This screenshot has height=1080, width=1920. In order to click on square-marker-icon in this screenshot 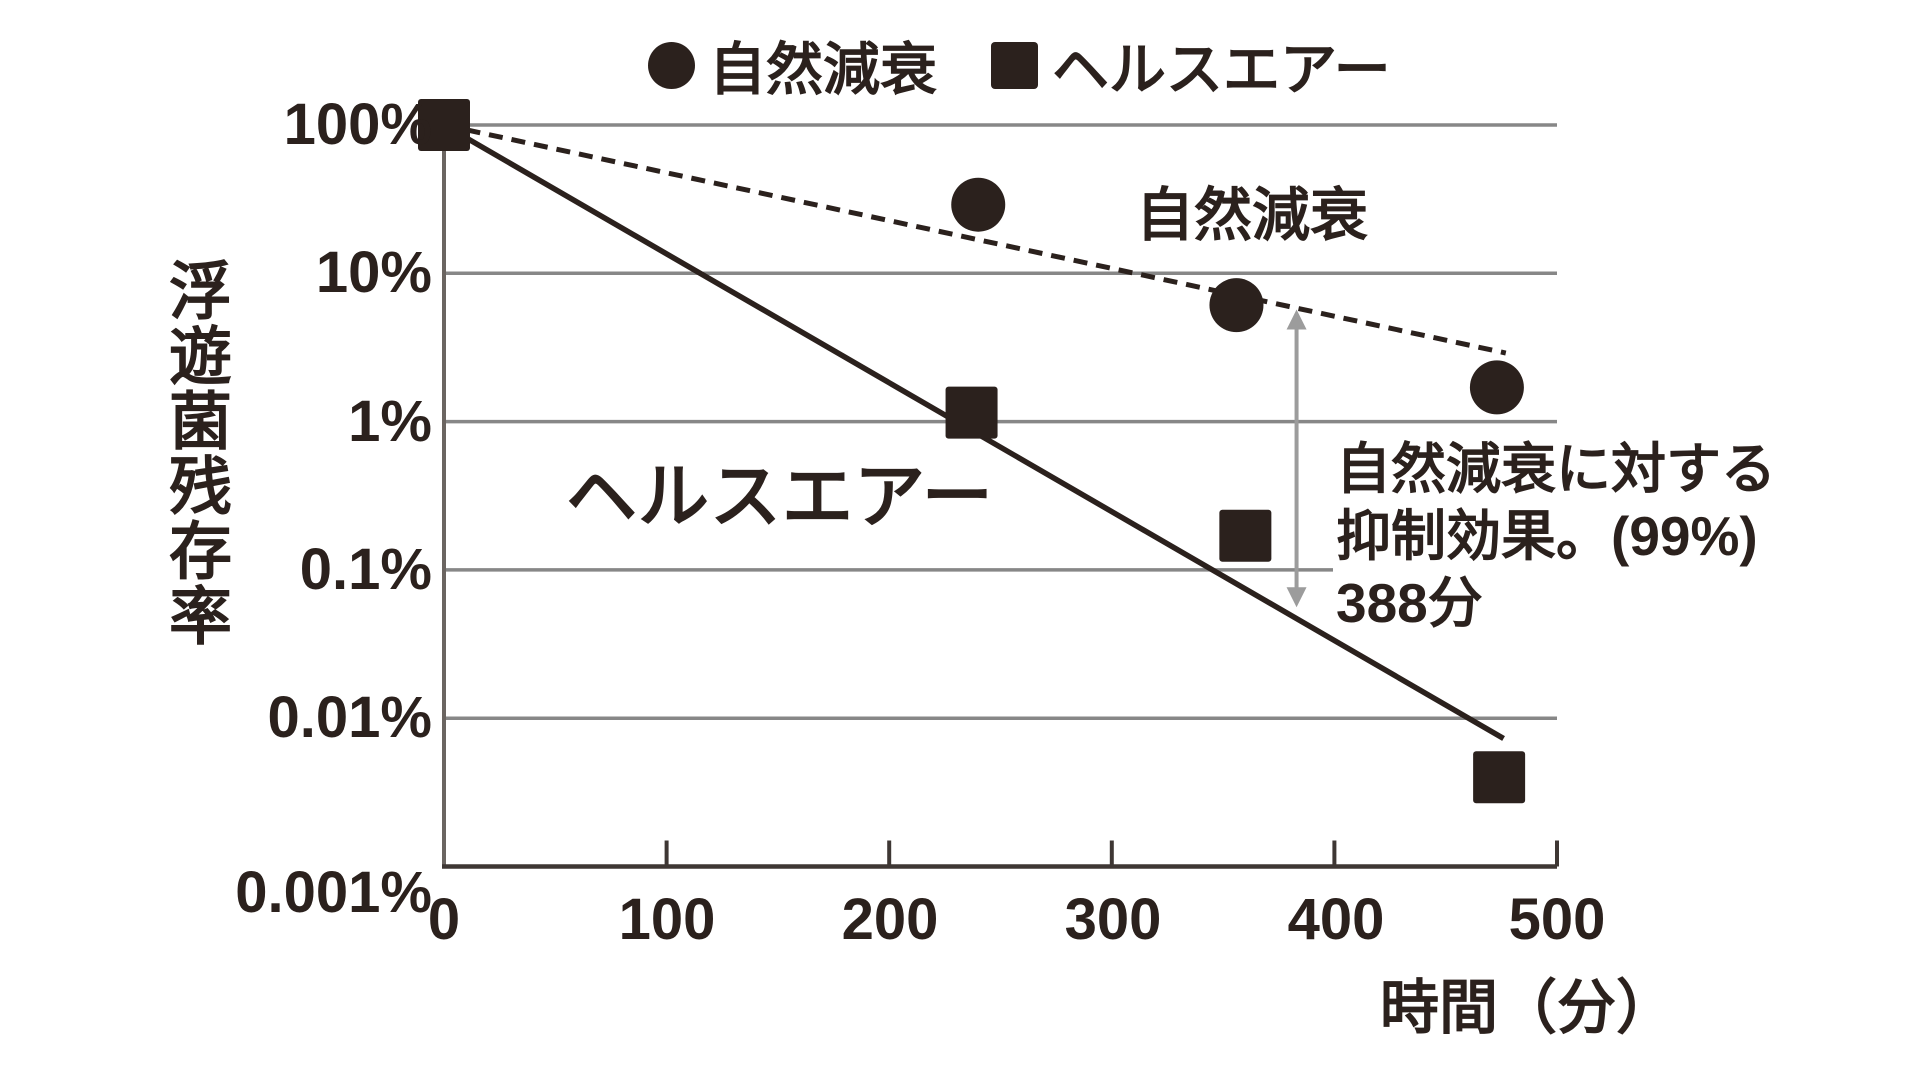, I will do `click(1014, 65)`.